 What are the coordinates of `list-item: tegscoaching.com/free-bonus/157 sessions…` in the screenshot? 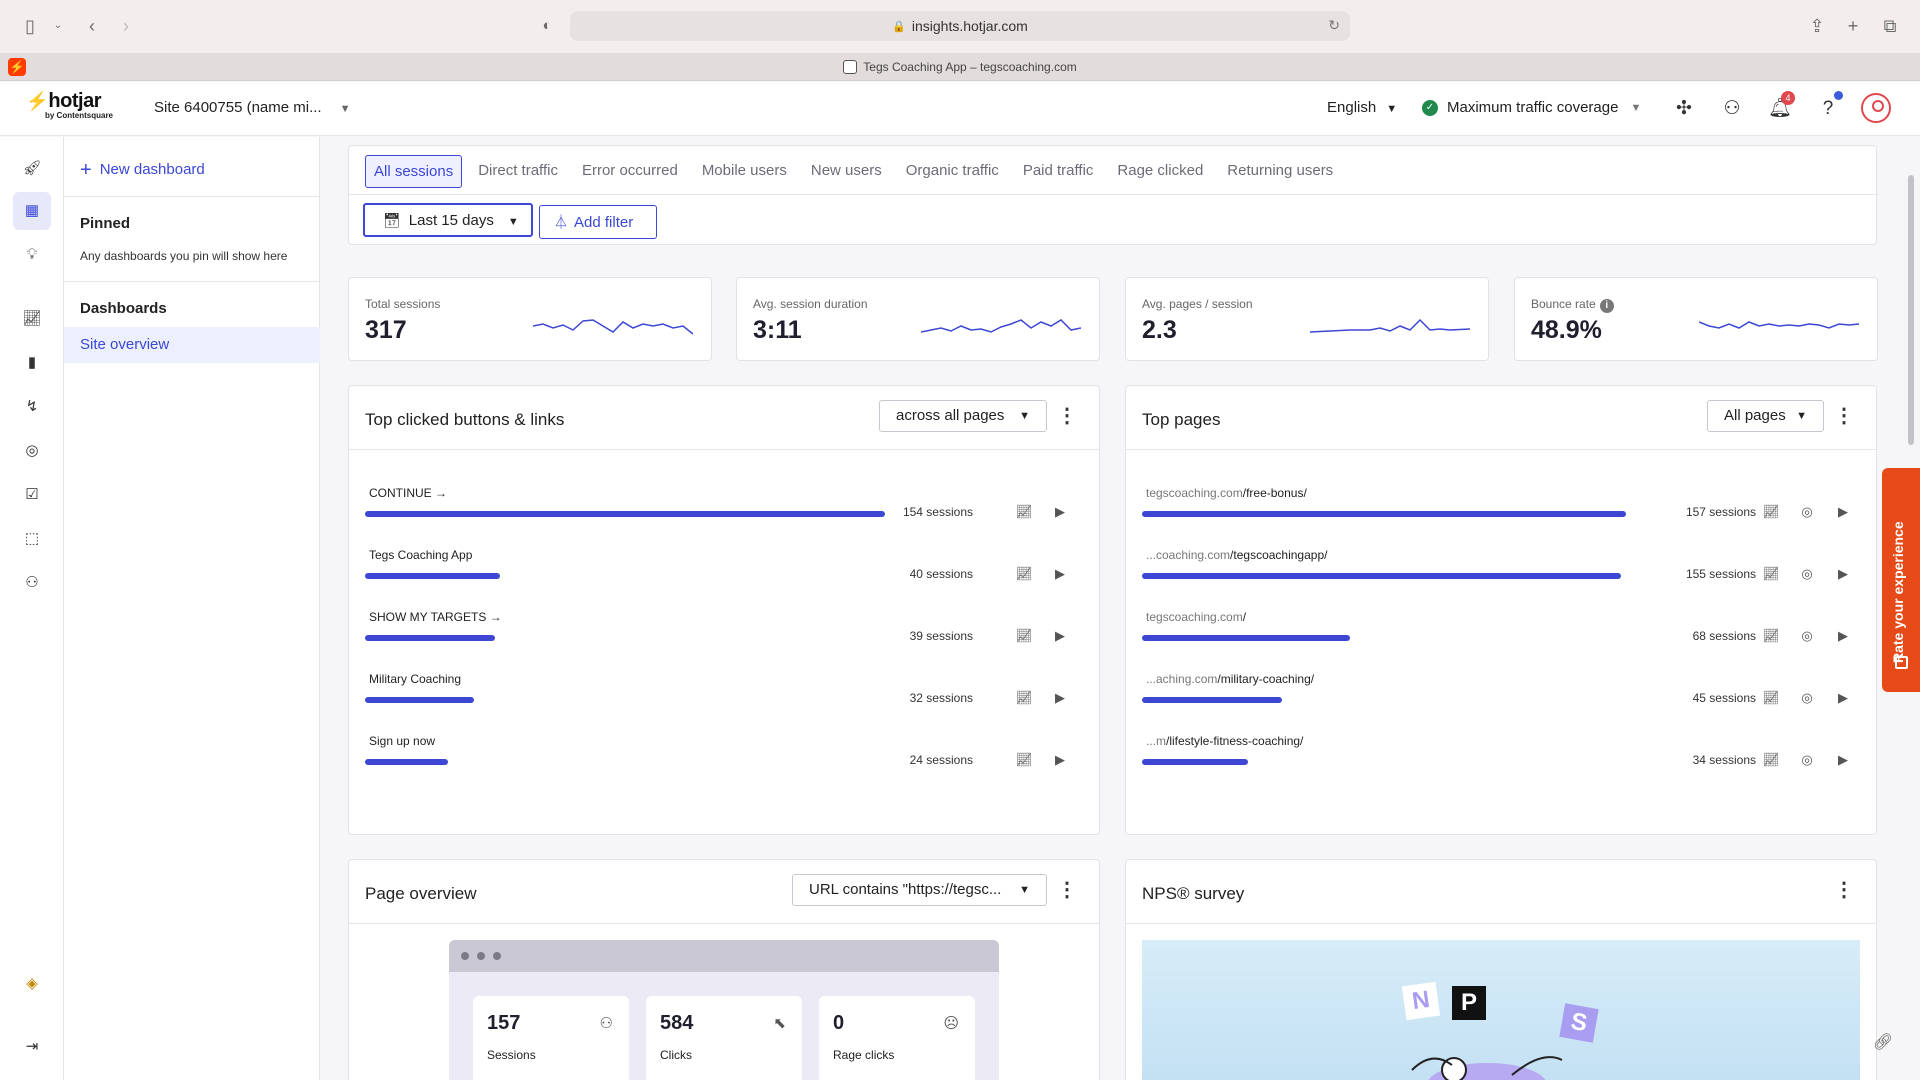 It's located at (1502, 517).